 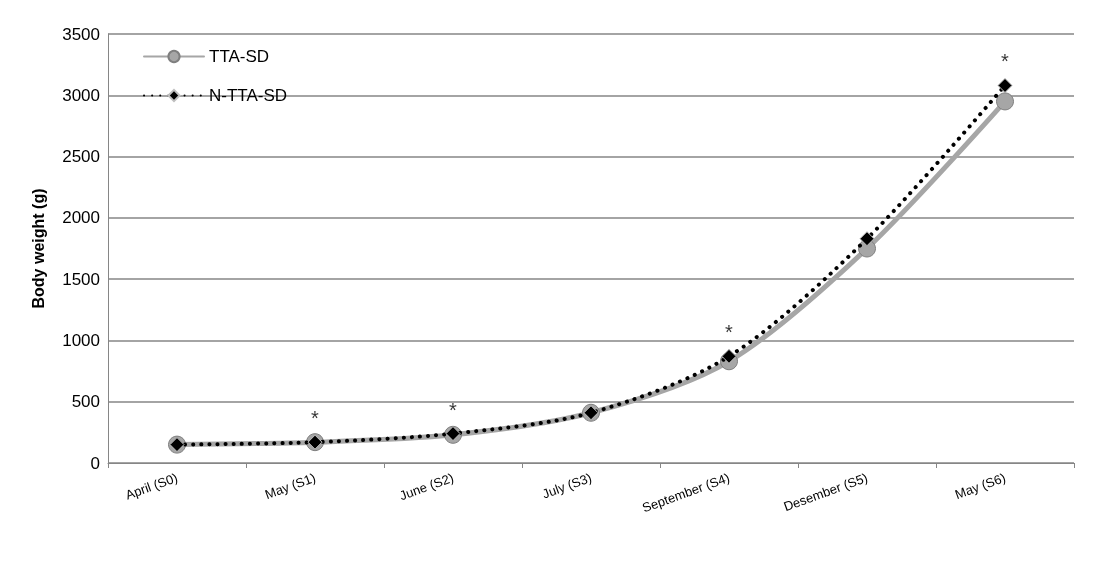 What do you see at coordinates (81, 157) in the screenshot?
I see `y-tick-label: 2500` at bounding box center [81, 157].